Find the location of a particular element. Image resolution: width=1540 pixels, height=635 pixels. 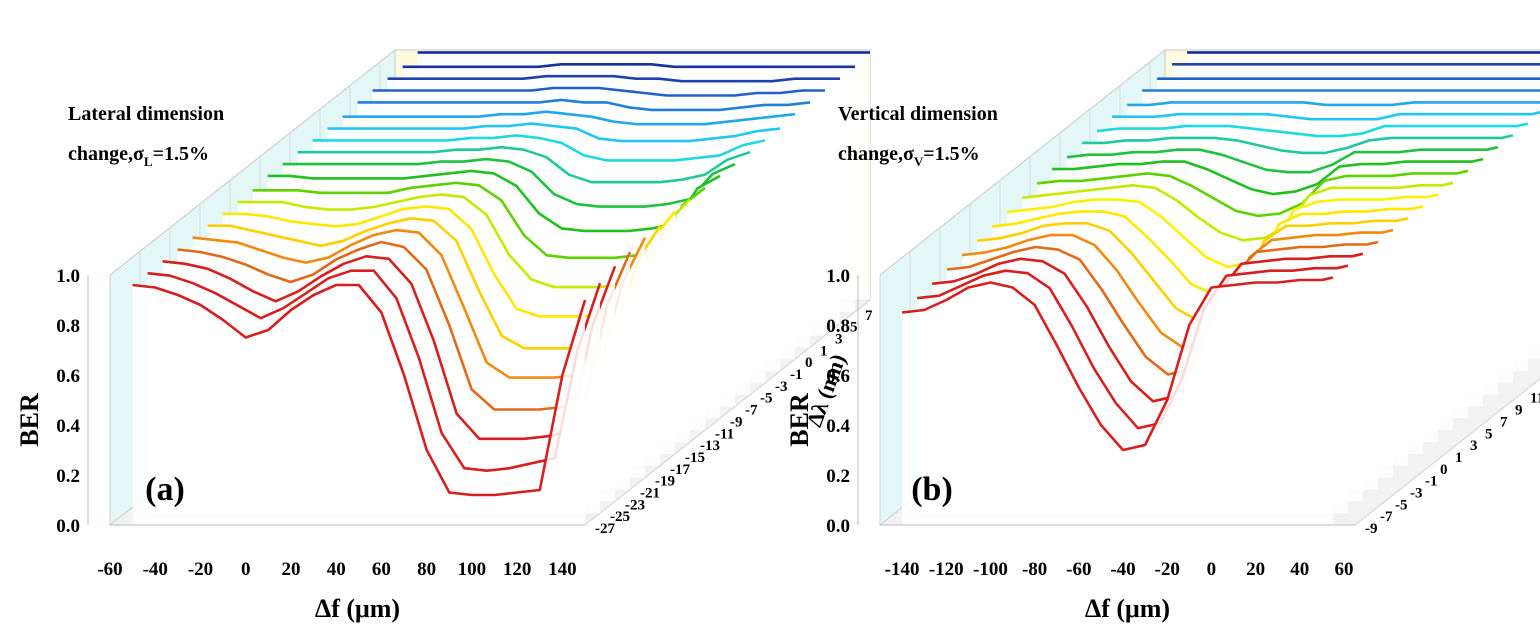

annotation-line2: change,σL=1.5% is located at coordinates (138, 156).